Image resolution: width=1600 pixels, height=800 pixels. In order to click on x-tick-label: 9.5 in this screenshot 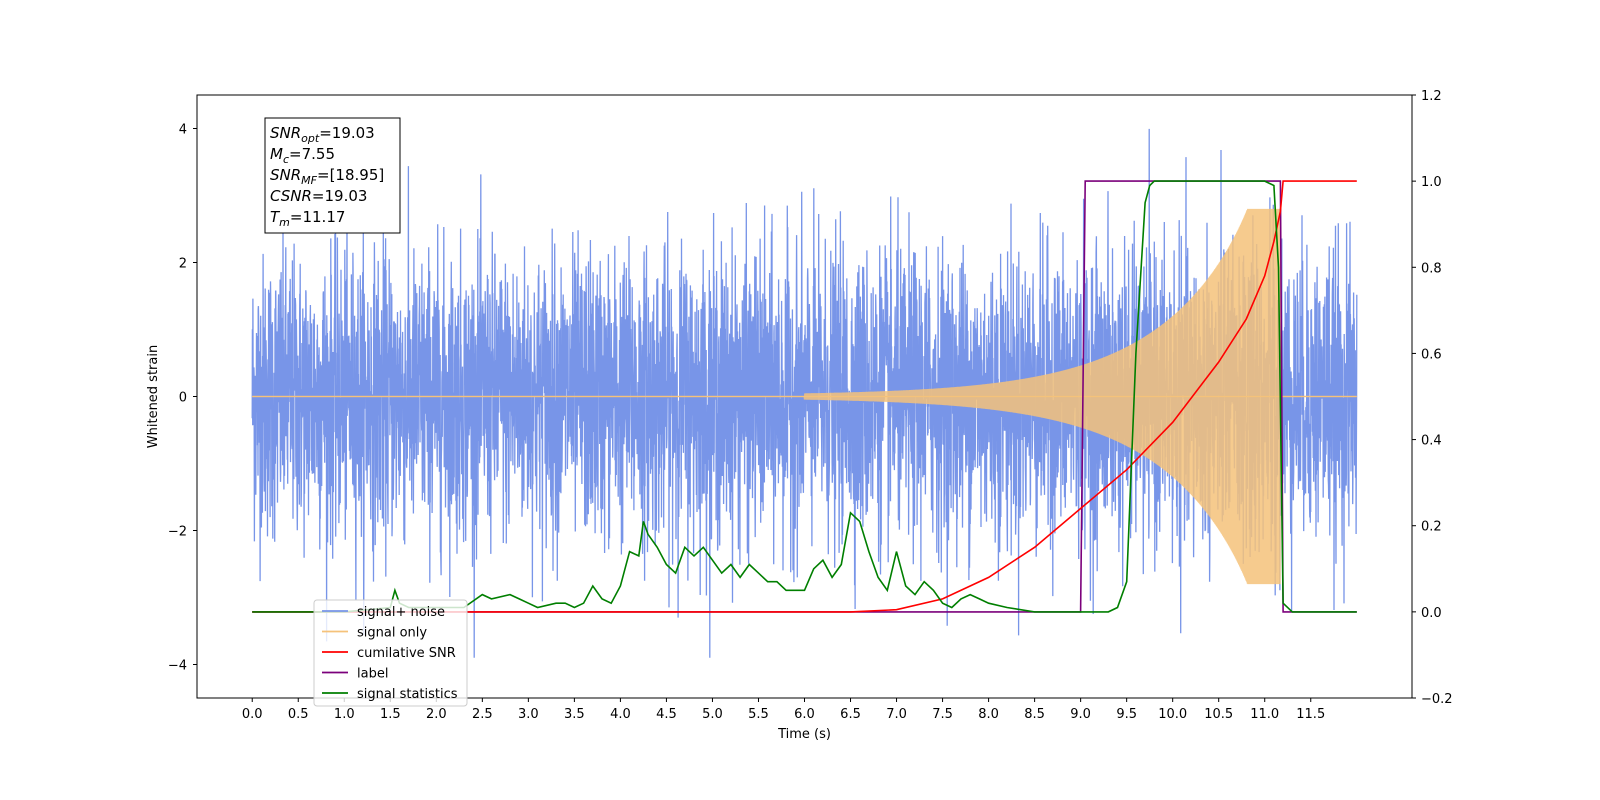, I will do `click(1126, 714)`.